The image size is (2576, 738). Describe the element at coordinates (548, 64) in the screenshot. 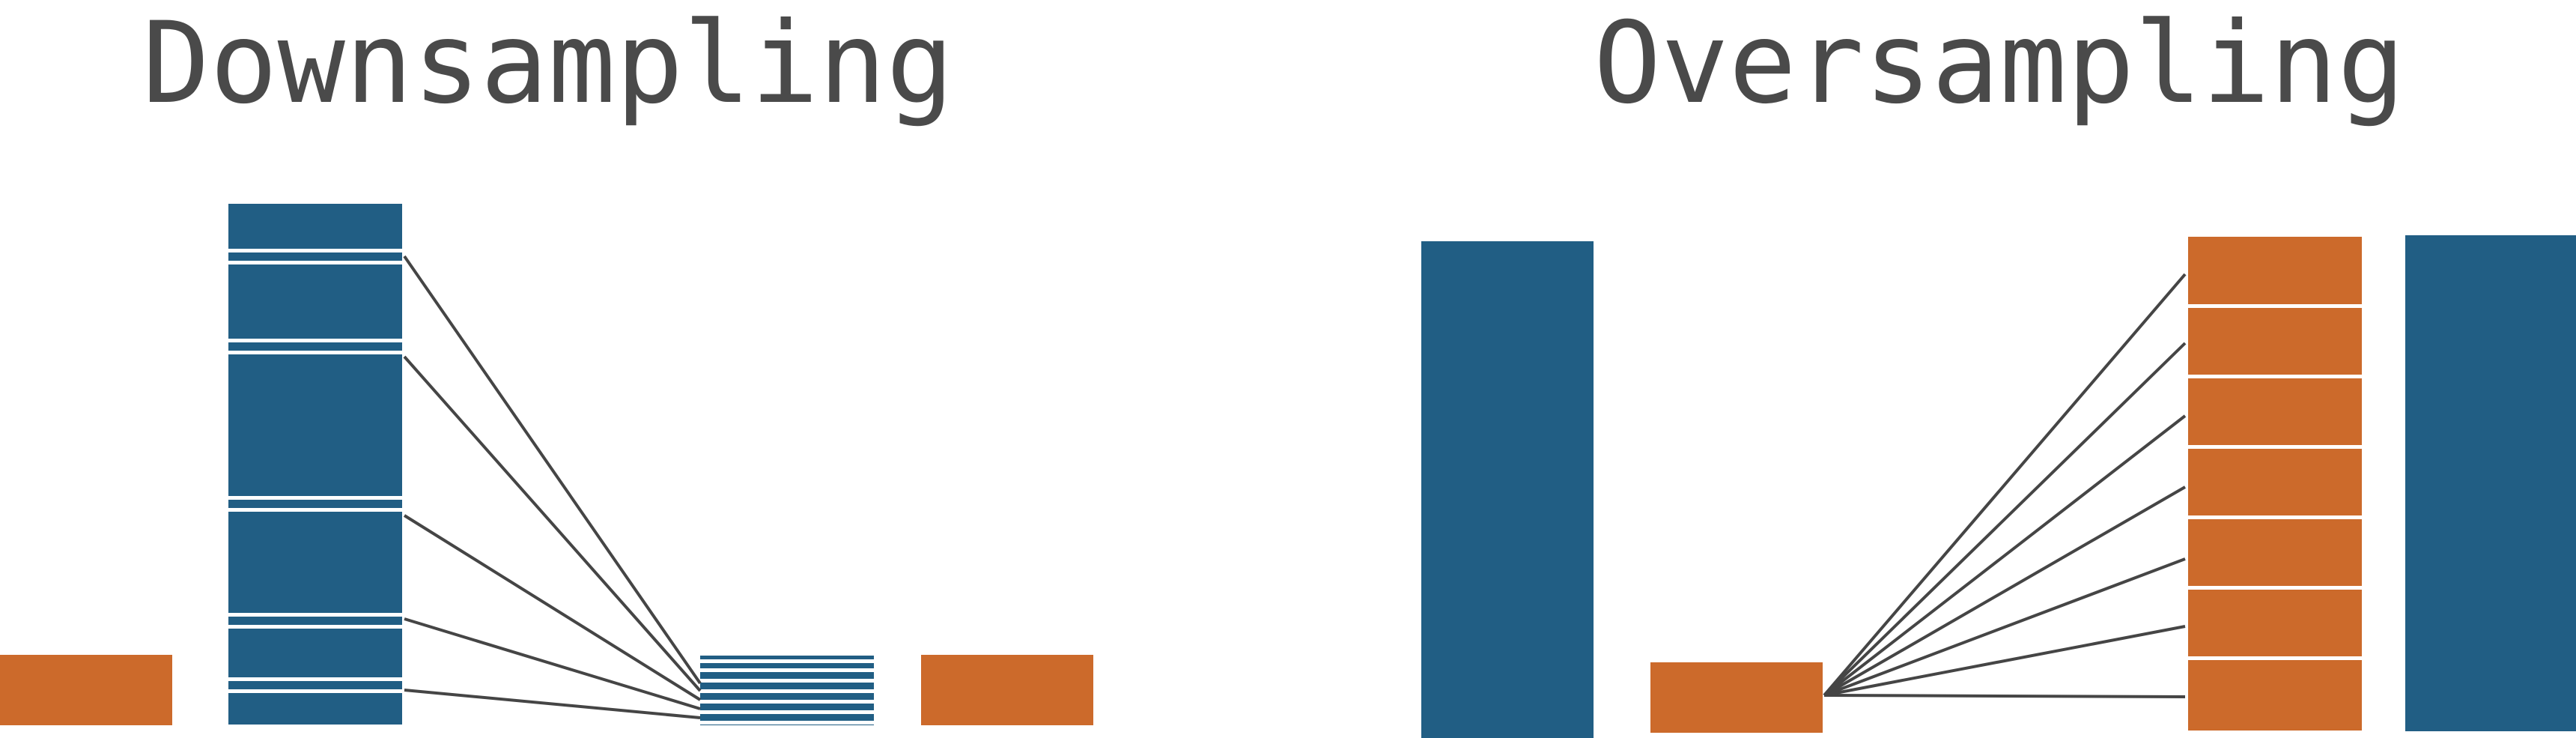

I see `downsampling-title: Downsampling` at that location.